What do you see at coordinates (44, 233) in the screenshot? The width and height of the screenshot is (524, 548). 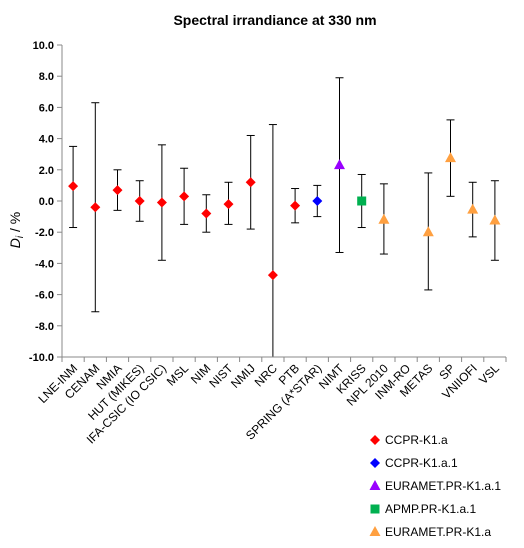 I see `y-tick-label: -2.0` at bounding box center [44, 233].